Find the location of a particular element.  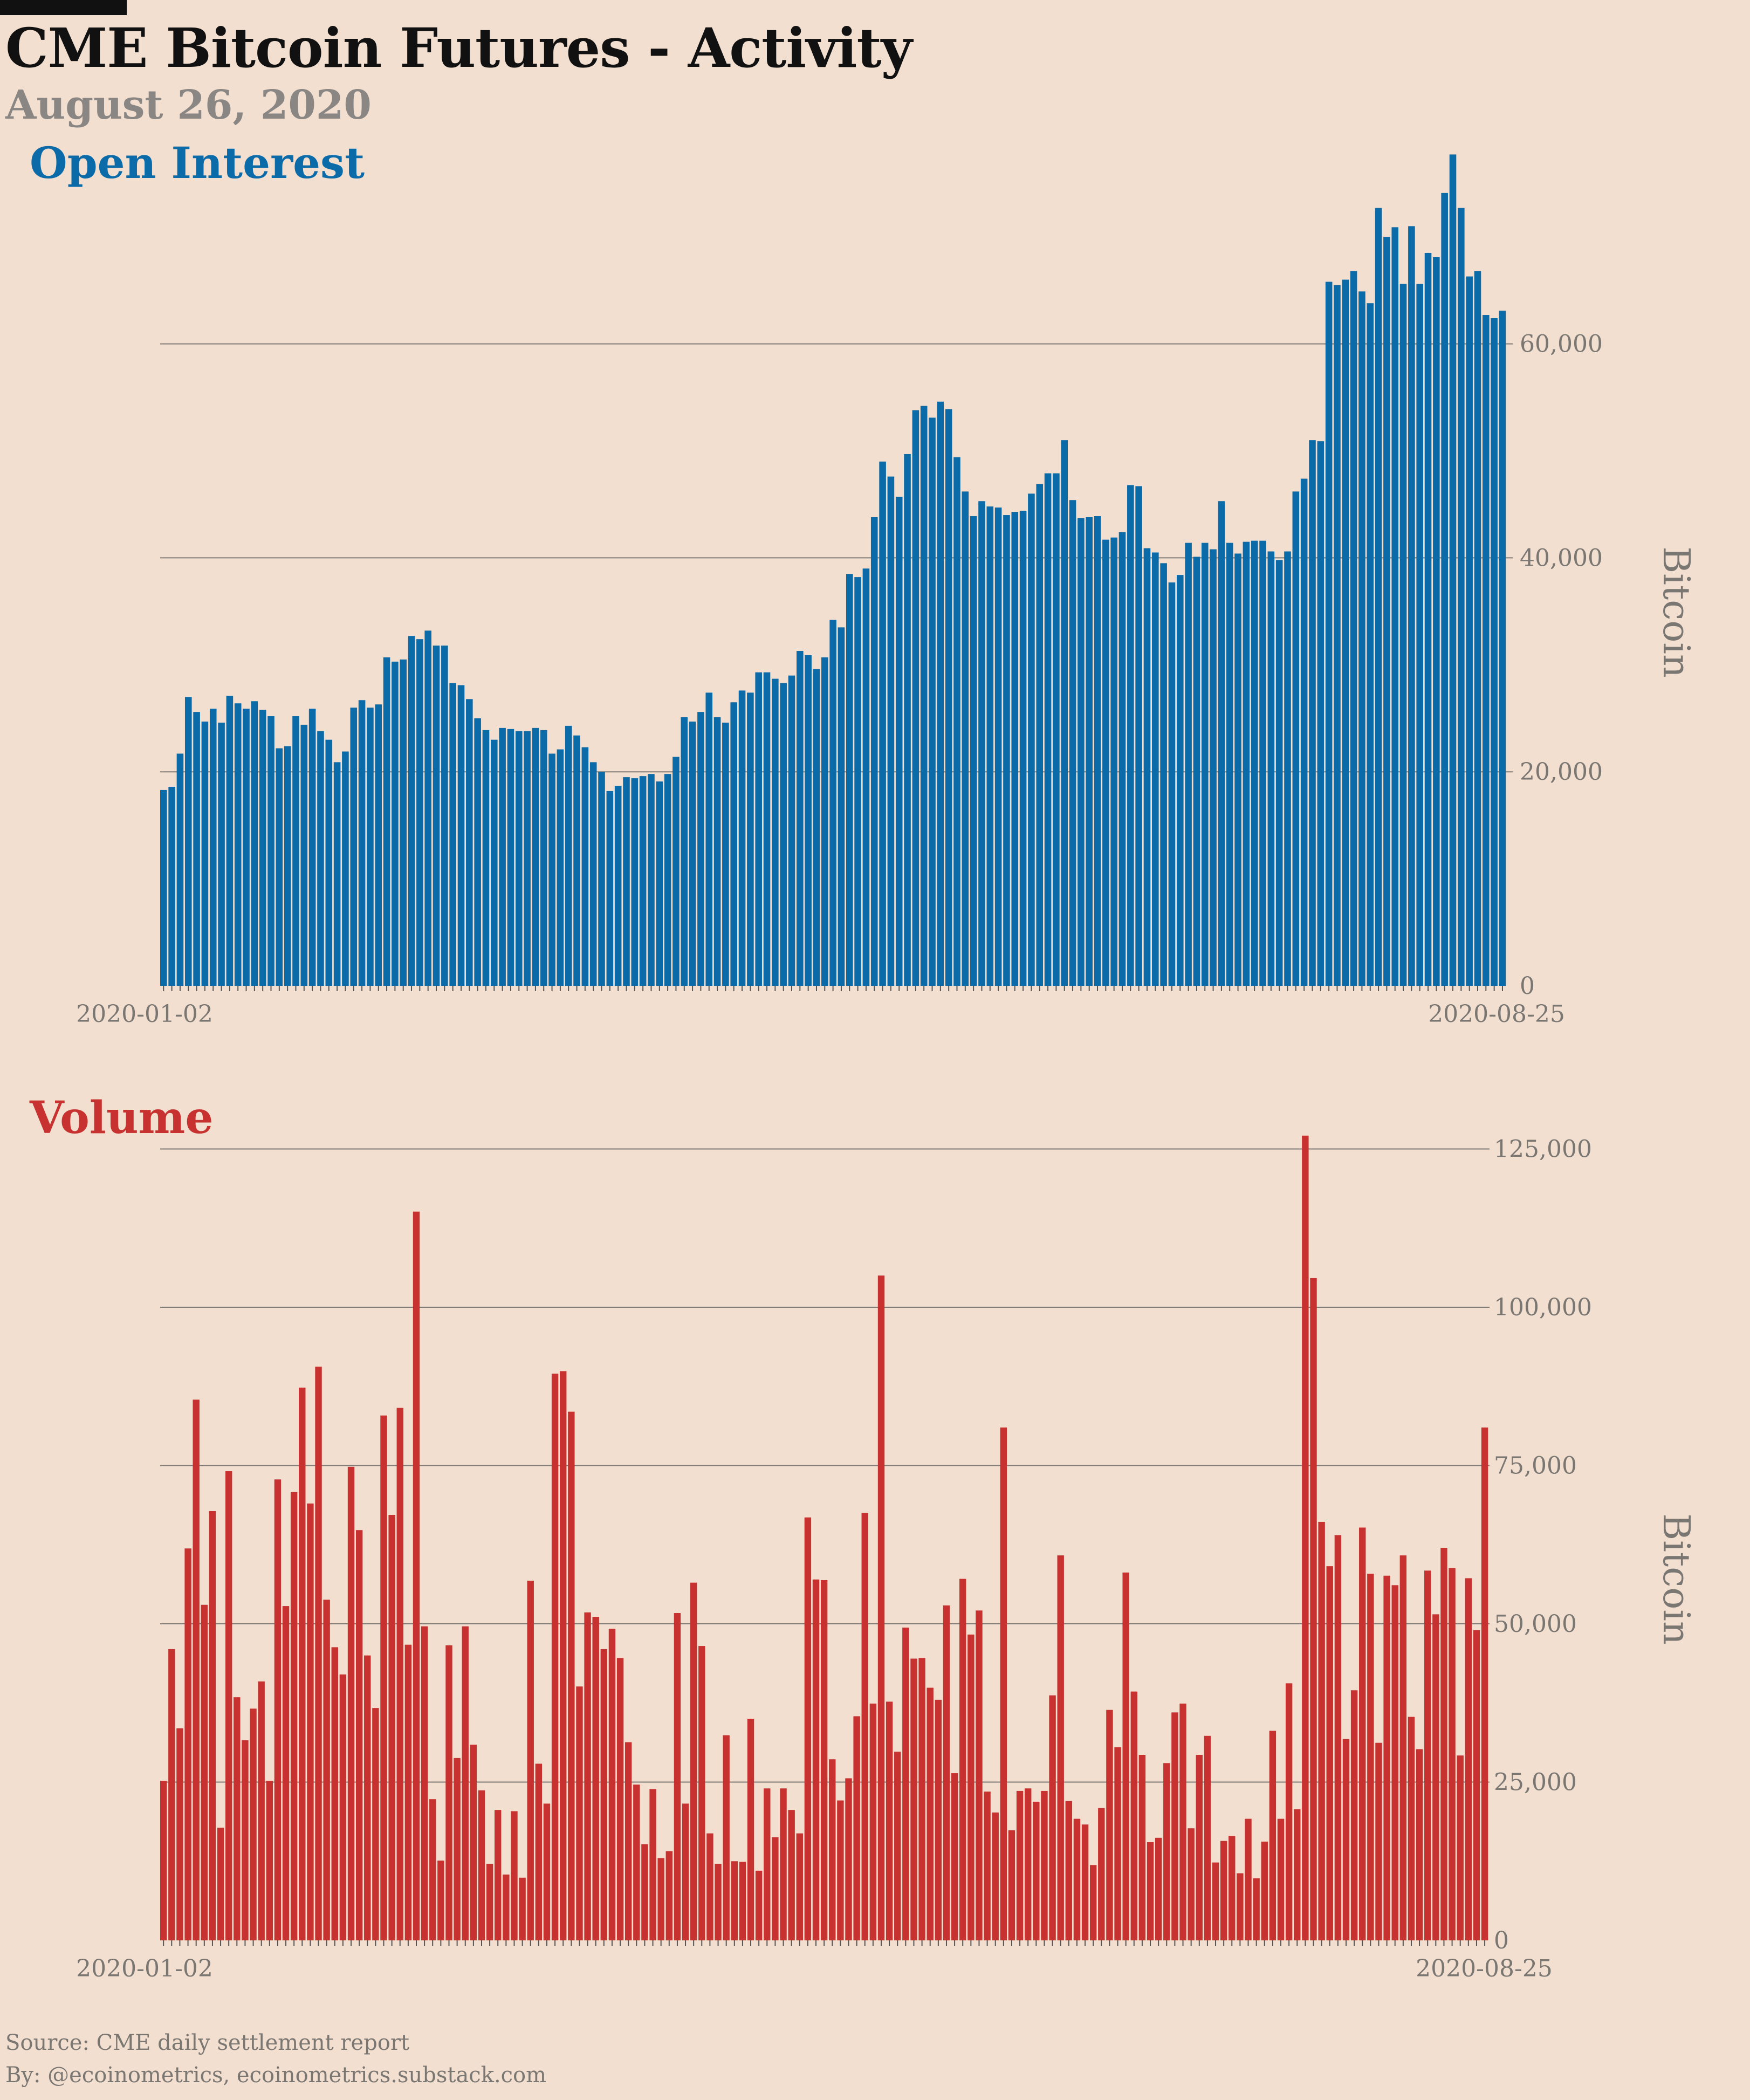

vol-y-axis-label: Bitcoin is located at coordinates (1676, 1579).